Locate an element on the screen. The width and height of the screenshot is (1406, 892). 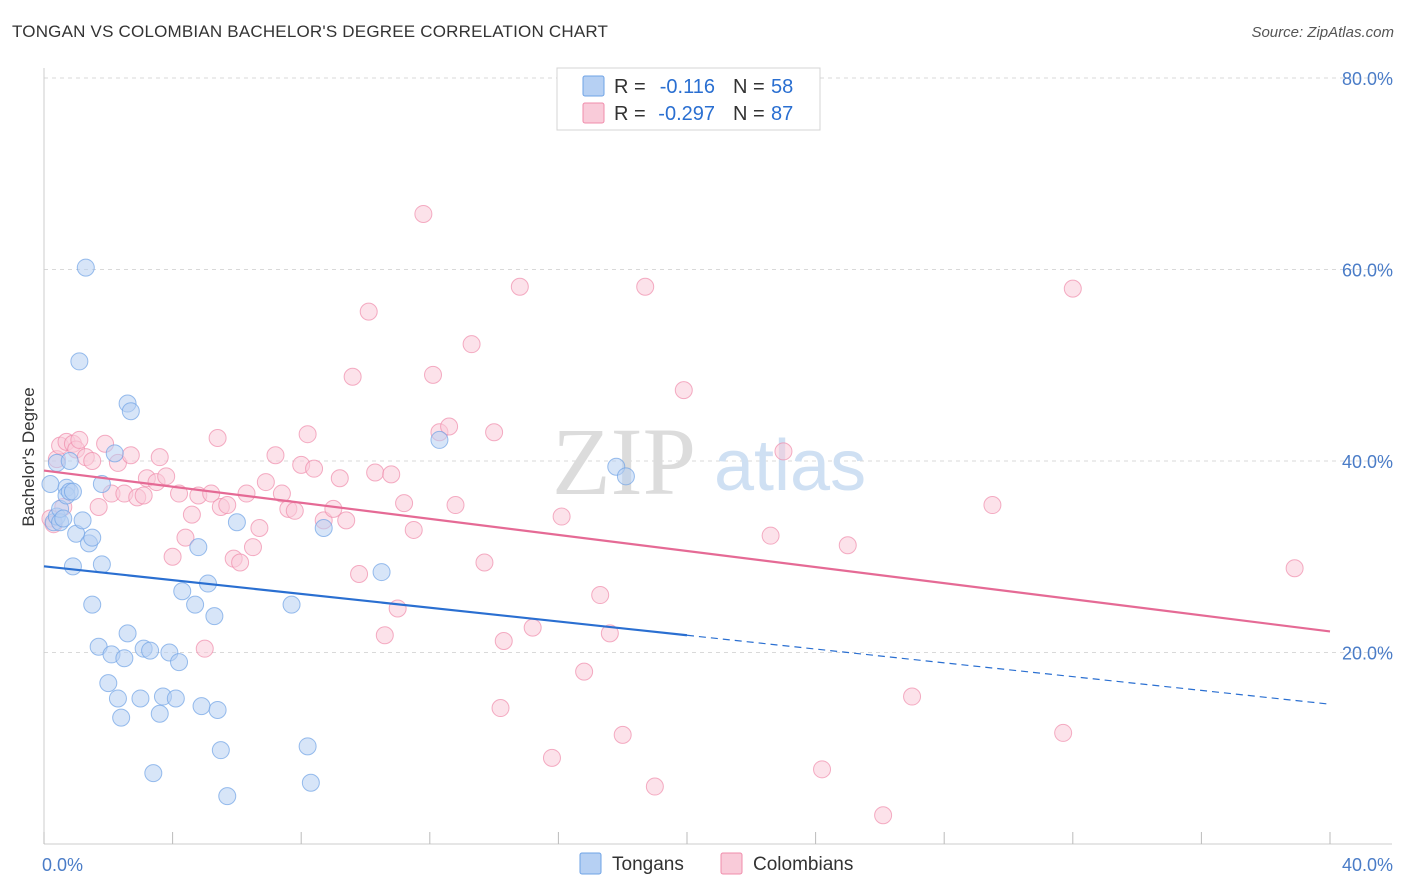
legend-r-value-tongans: -0.116 is located at coordinates (687, 87).